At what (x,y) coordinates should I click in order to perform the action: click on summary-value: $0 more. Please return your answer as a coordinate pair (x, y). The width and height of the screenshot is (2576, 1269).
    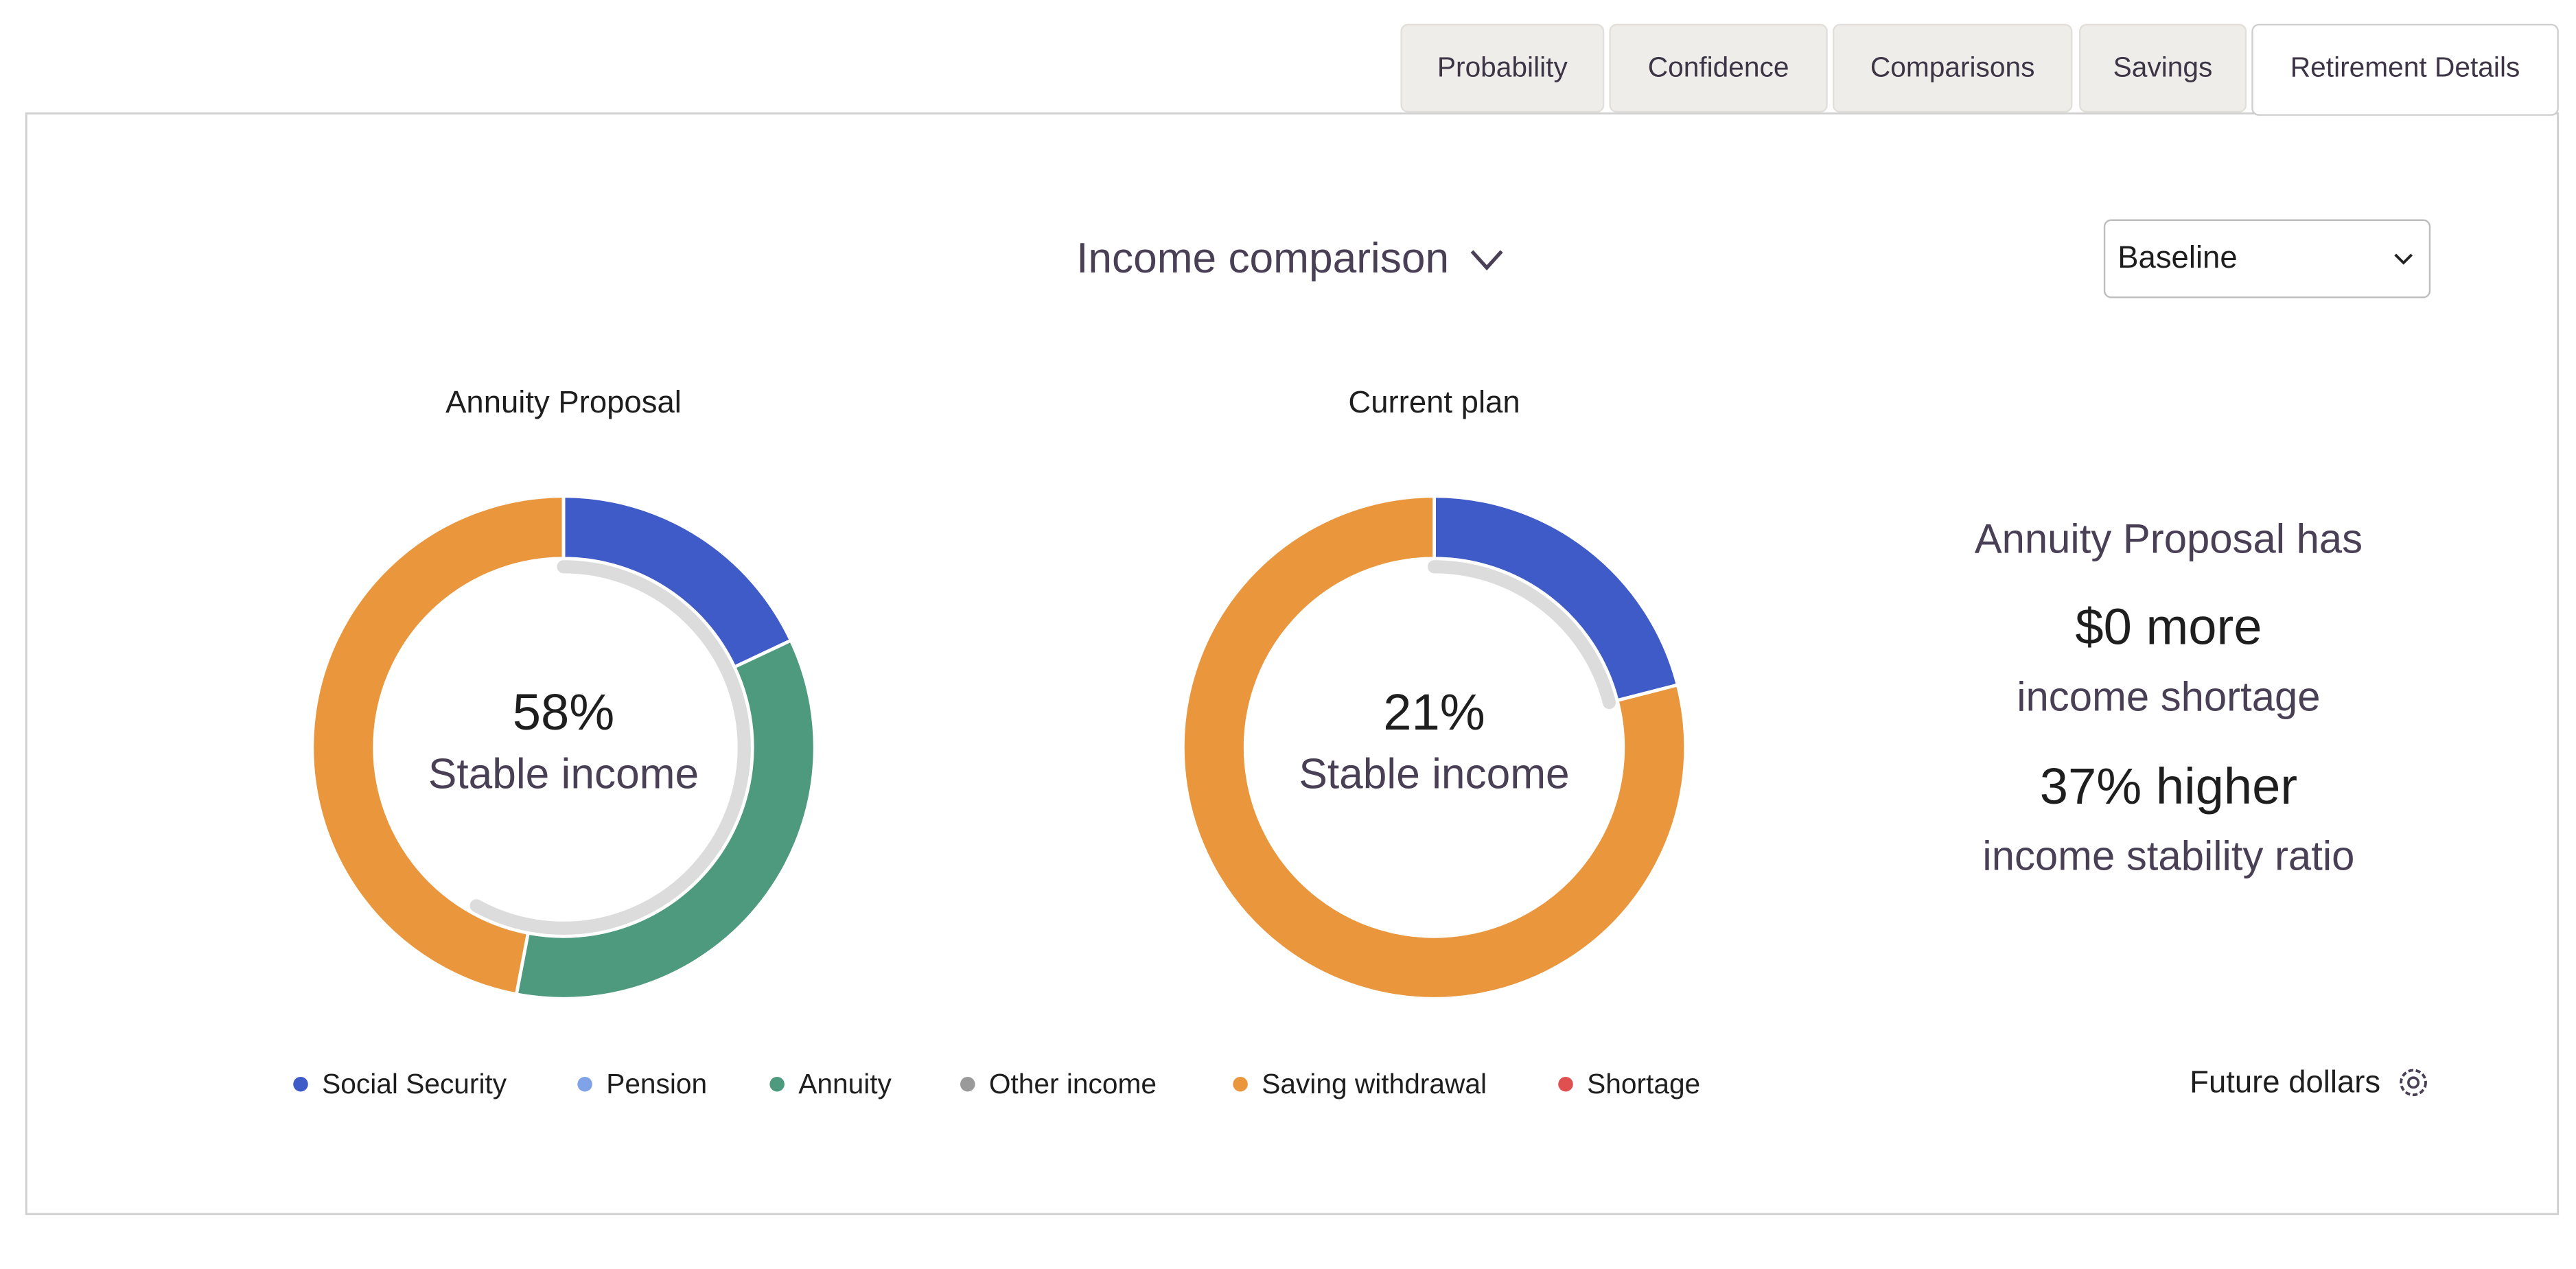
    Looking at the image, I should click on (2168, 626).